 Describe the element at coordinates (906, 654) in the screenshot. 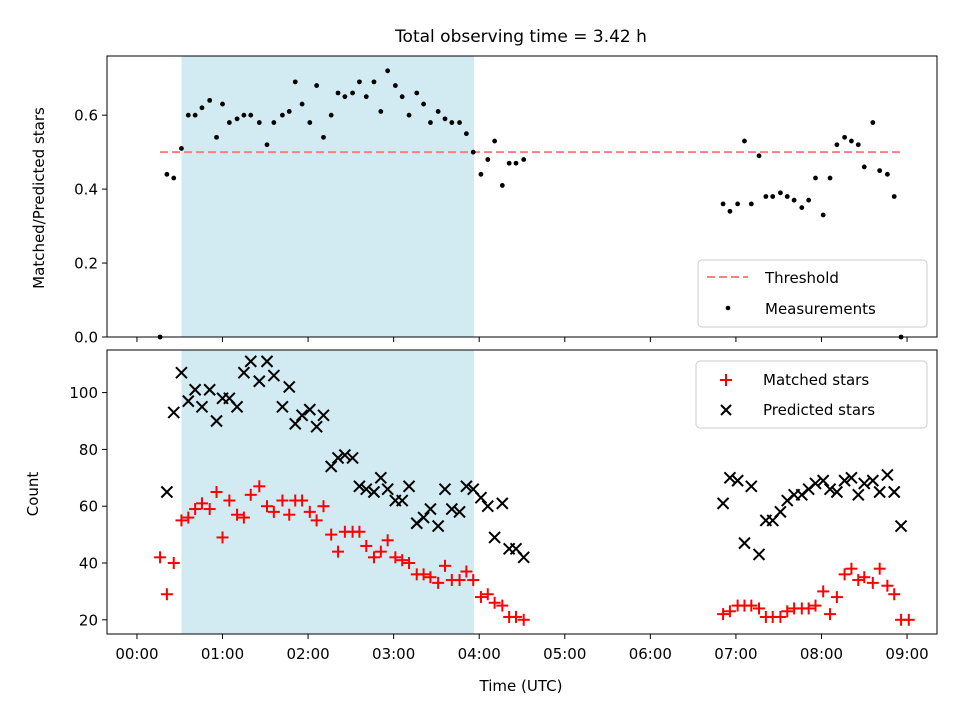

I see `bottom-x-tick-label: 09:00` at that location.